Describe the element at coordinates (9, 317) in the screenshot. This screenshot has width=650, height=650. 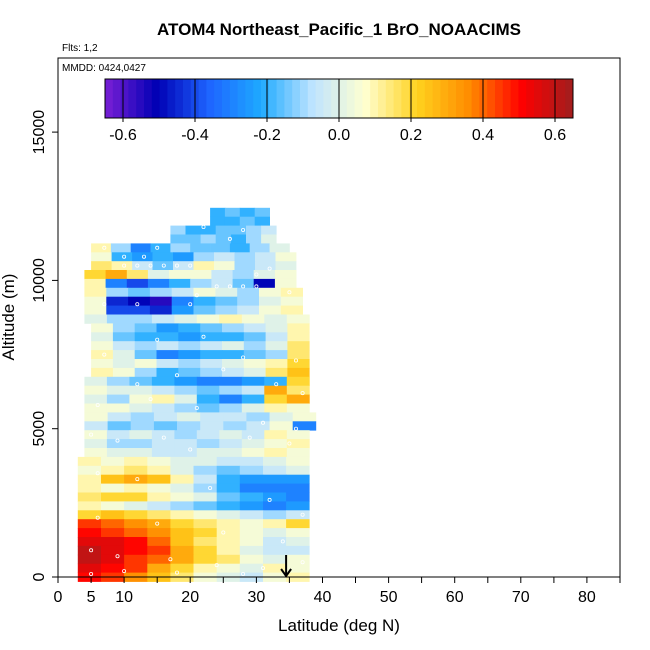
I see `y-axis-label: Altitude (m)` at that location.